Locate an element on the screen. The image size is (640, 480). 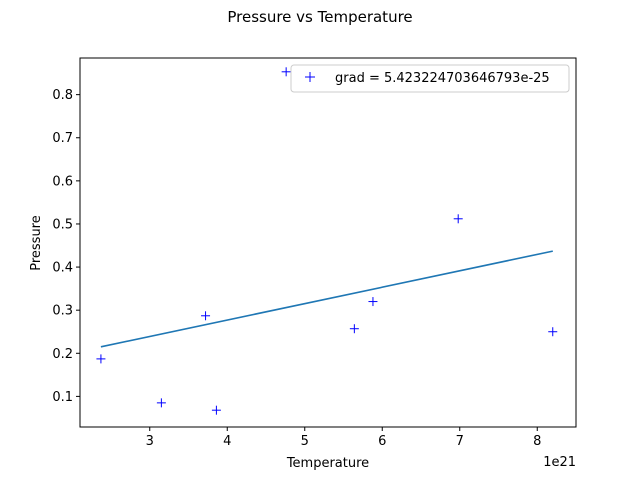
y-tick-label: 0.5 is located at coordinates (62, 224).